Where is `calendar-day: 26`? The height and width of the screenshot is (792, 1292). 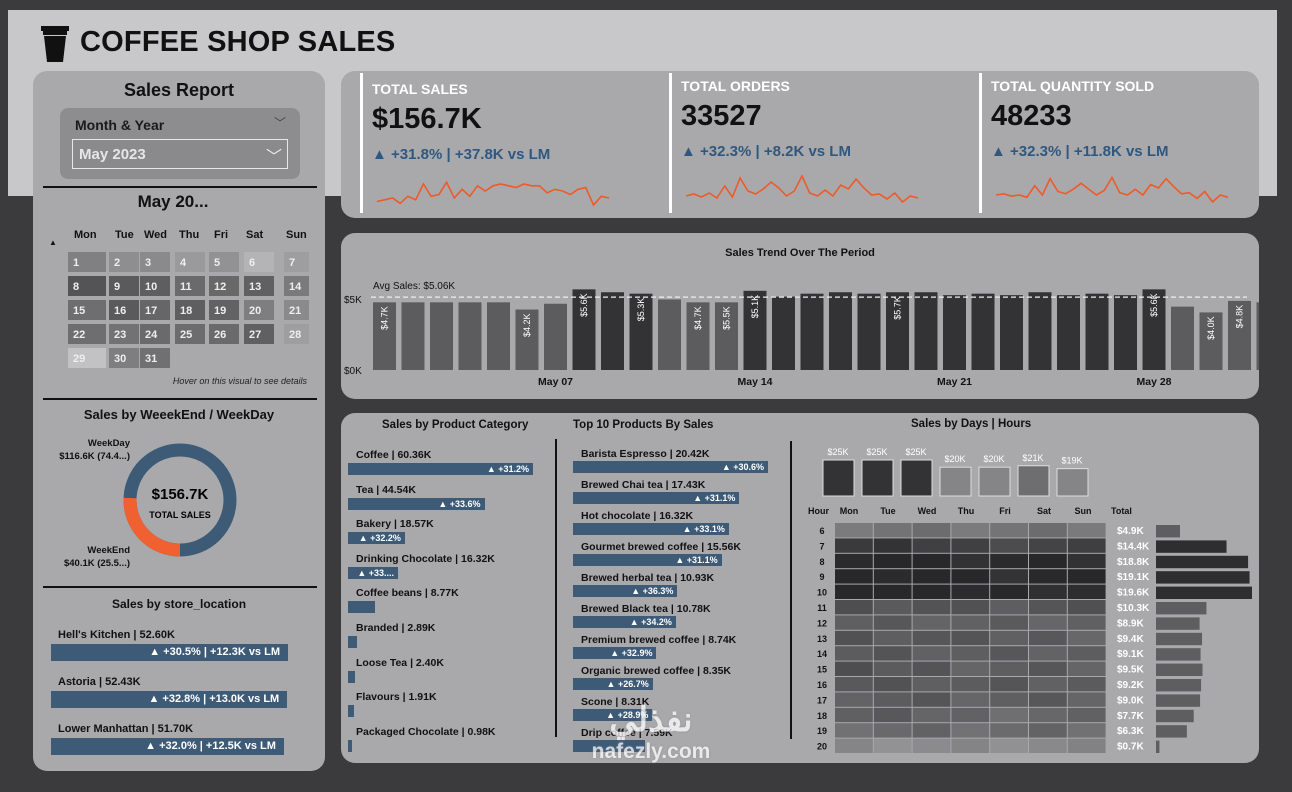 calendar-day: 26 is located at coordinates (224, 334).